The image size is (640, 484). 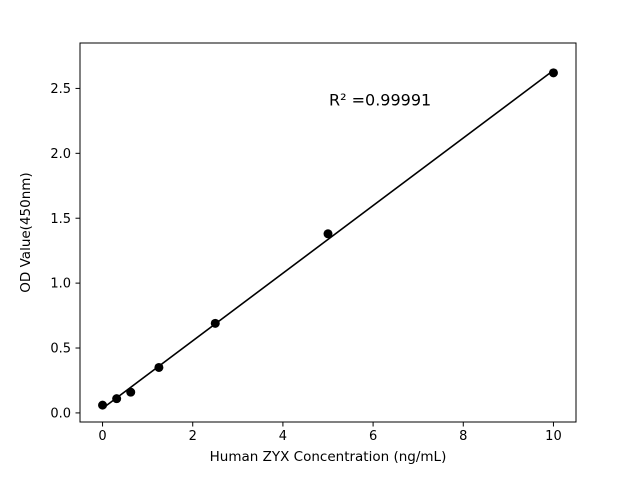 I want to click on x-tick-label: 4, so click(x=283, y=436).